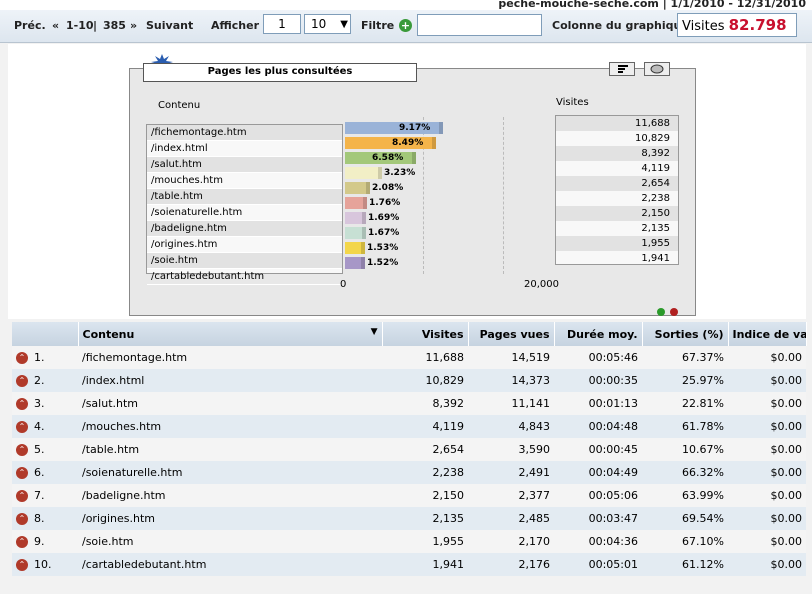  I want to click on row-index-cell: ⌃ 3., so click(45, 403).